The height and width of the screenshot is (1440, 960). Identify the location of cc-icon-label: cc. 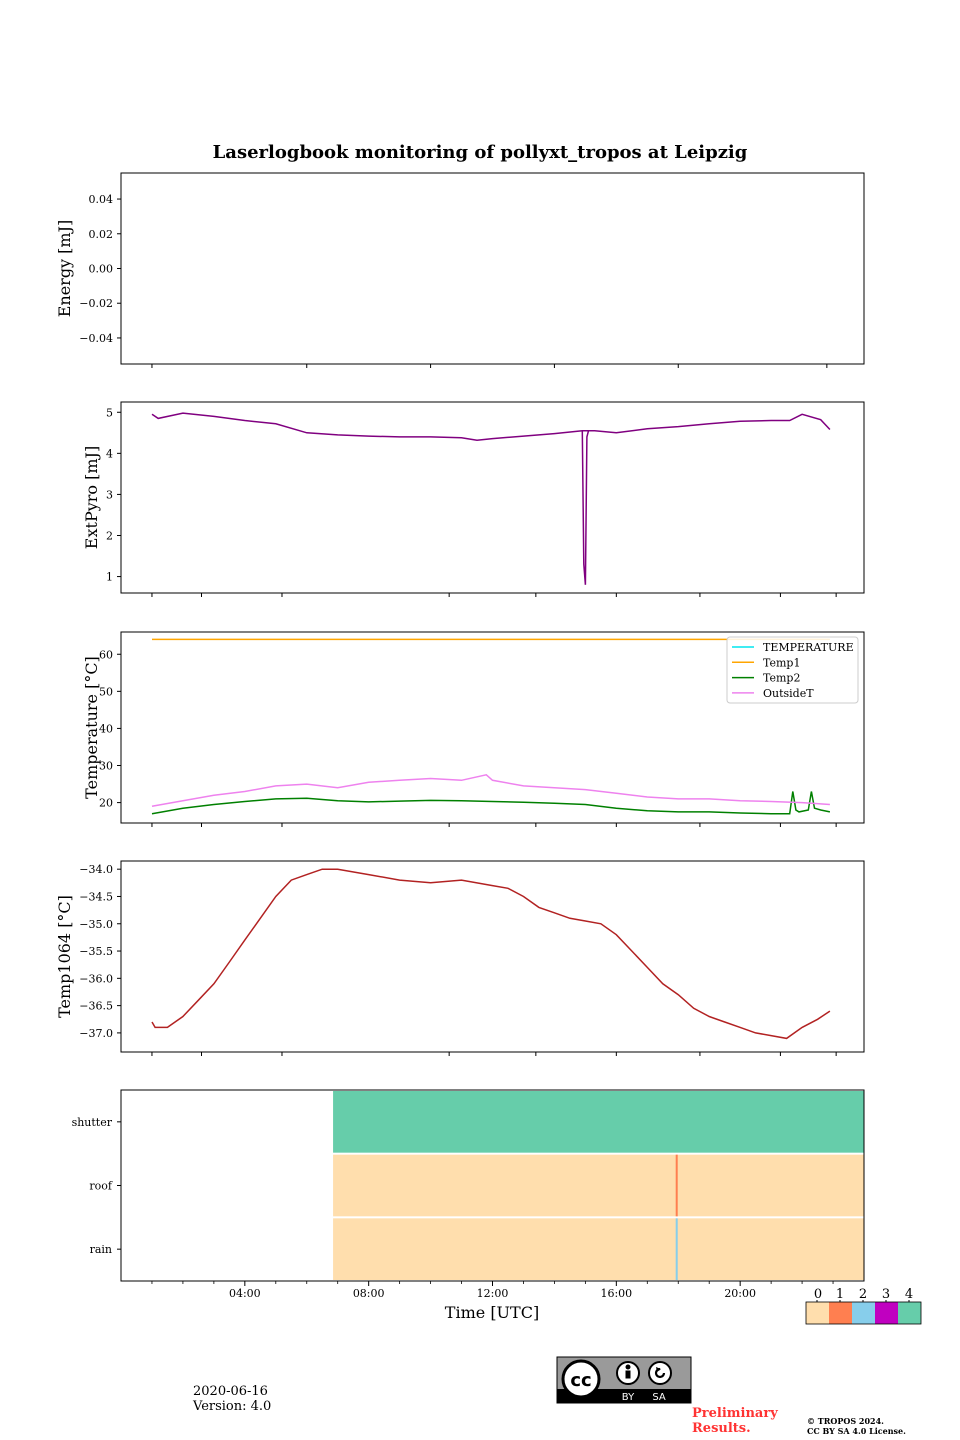
(580, 1380).